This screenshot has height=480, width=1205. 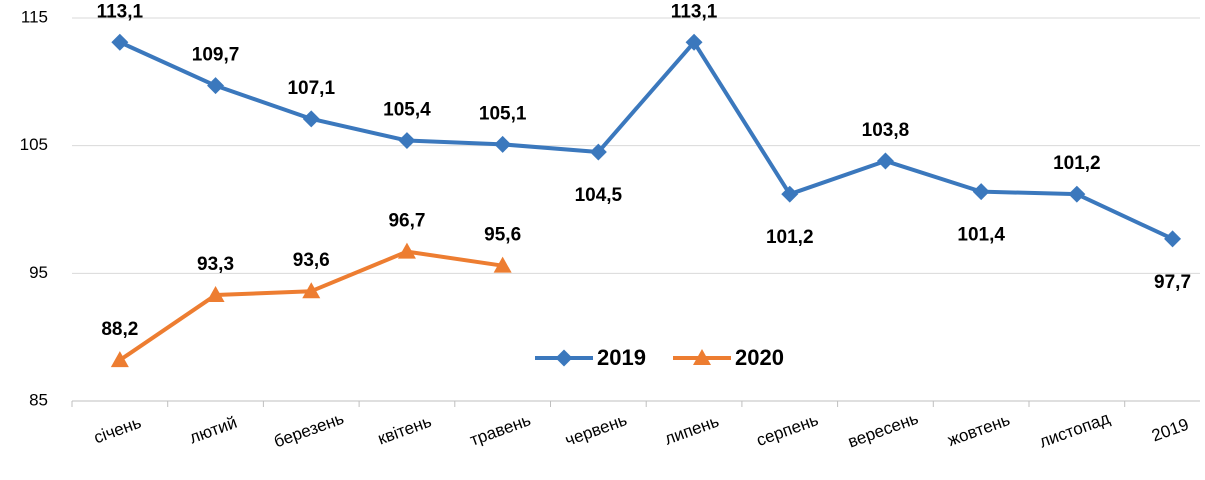 I want to click on x-tick-label: лютий, so click(x=213, y=430).